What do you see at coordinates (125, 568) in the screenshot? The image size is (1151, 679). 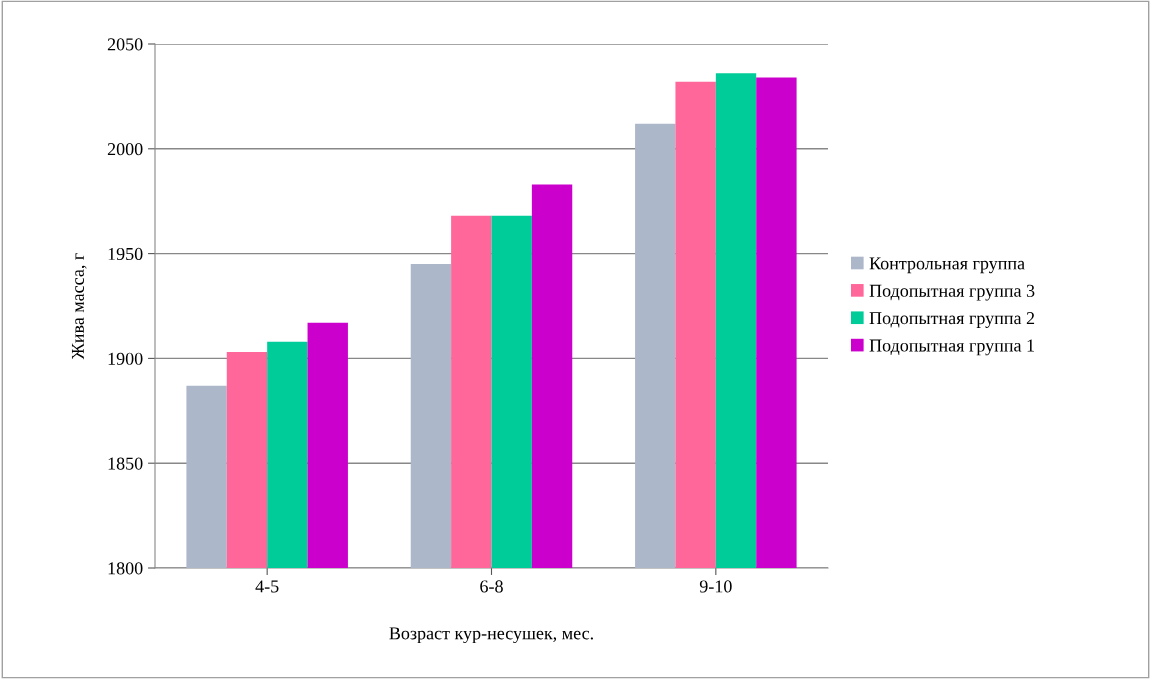 I see `y-tick-label: 1800` at bounding box center [125, 568].